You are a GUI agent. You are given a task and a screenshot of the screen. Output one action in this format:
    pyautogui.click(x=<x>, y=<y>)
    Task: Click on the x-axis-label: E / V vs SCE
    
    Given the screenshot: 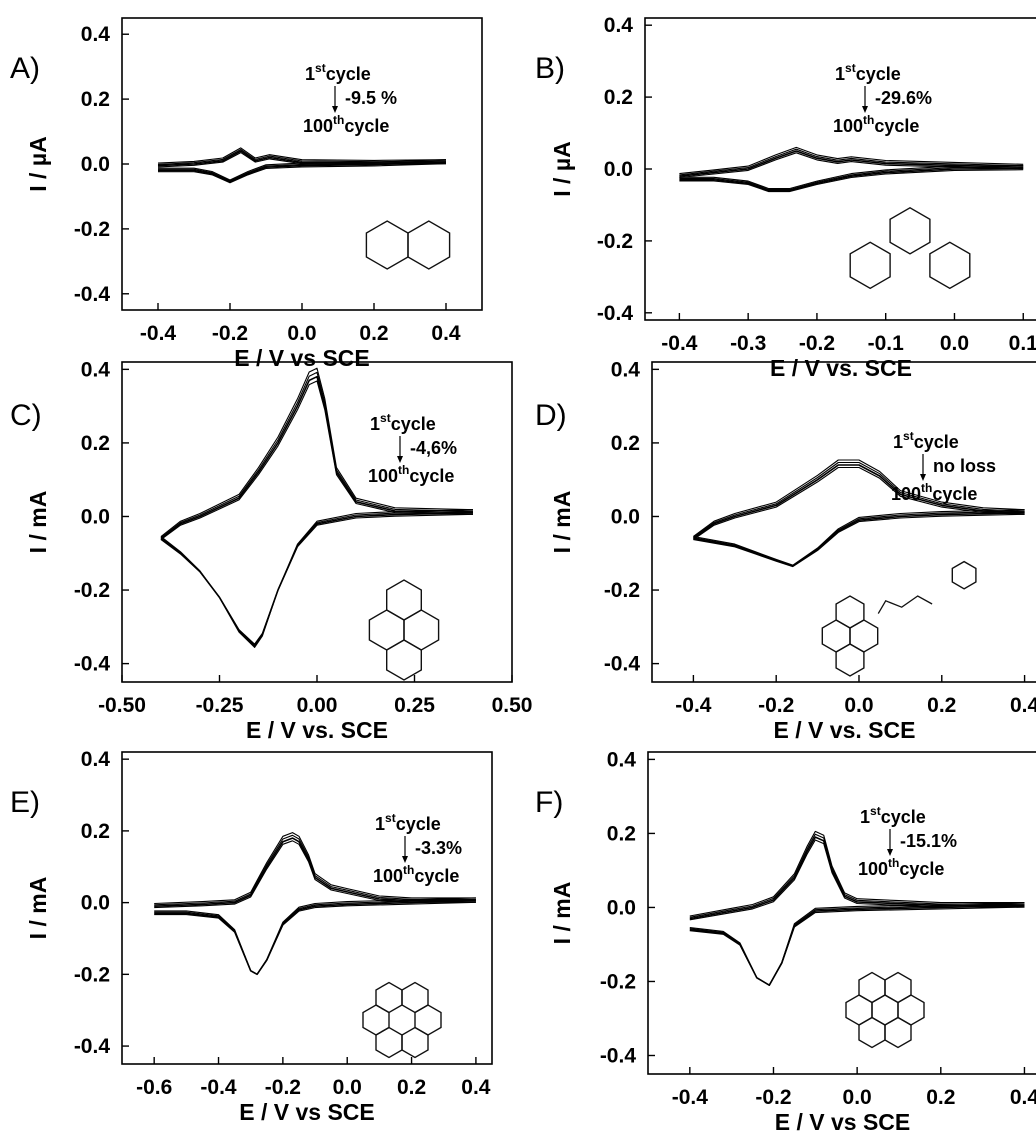 What is the action you would take?
    pyautogui.click(x=307, y=1112)
    